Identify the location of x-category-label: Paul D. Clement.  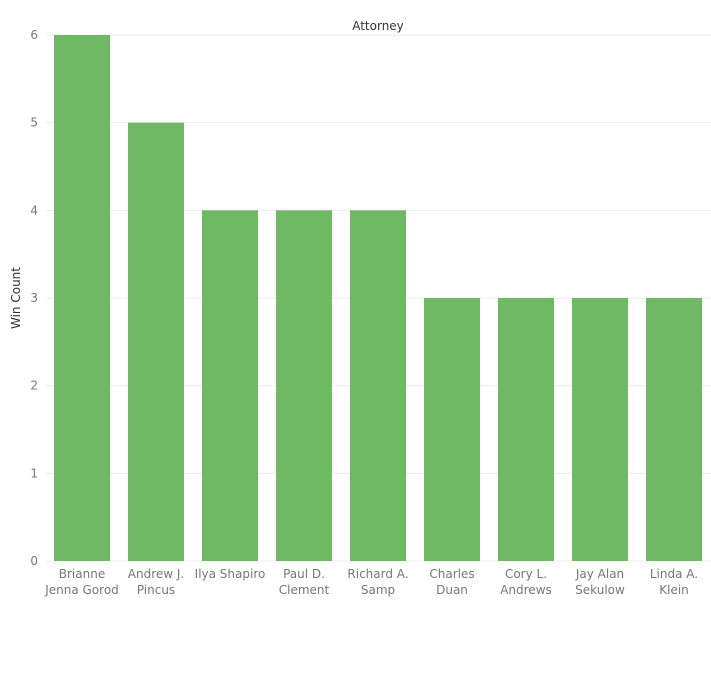
(304, 582).